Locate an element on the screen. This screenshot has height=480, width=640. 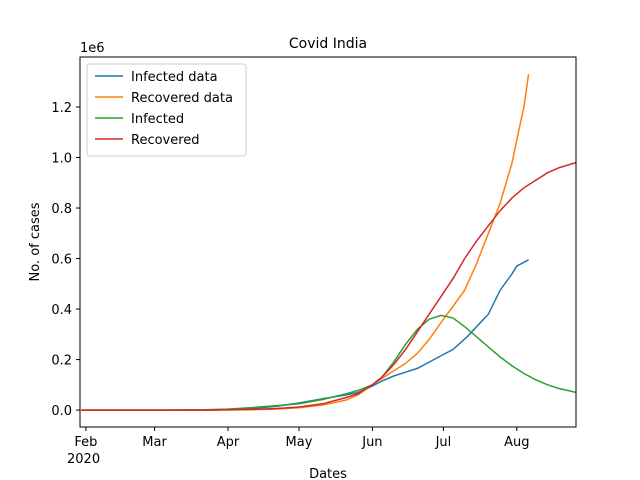
chart-title: Covid India is located at coordinates (328, 44).